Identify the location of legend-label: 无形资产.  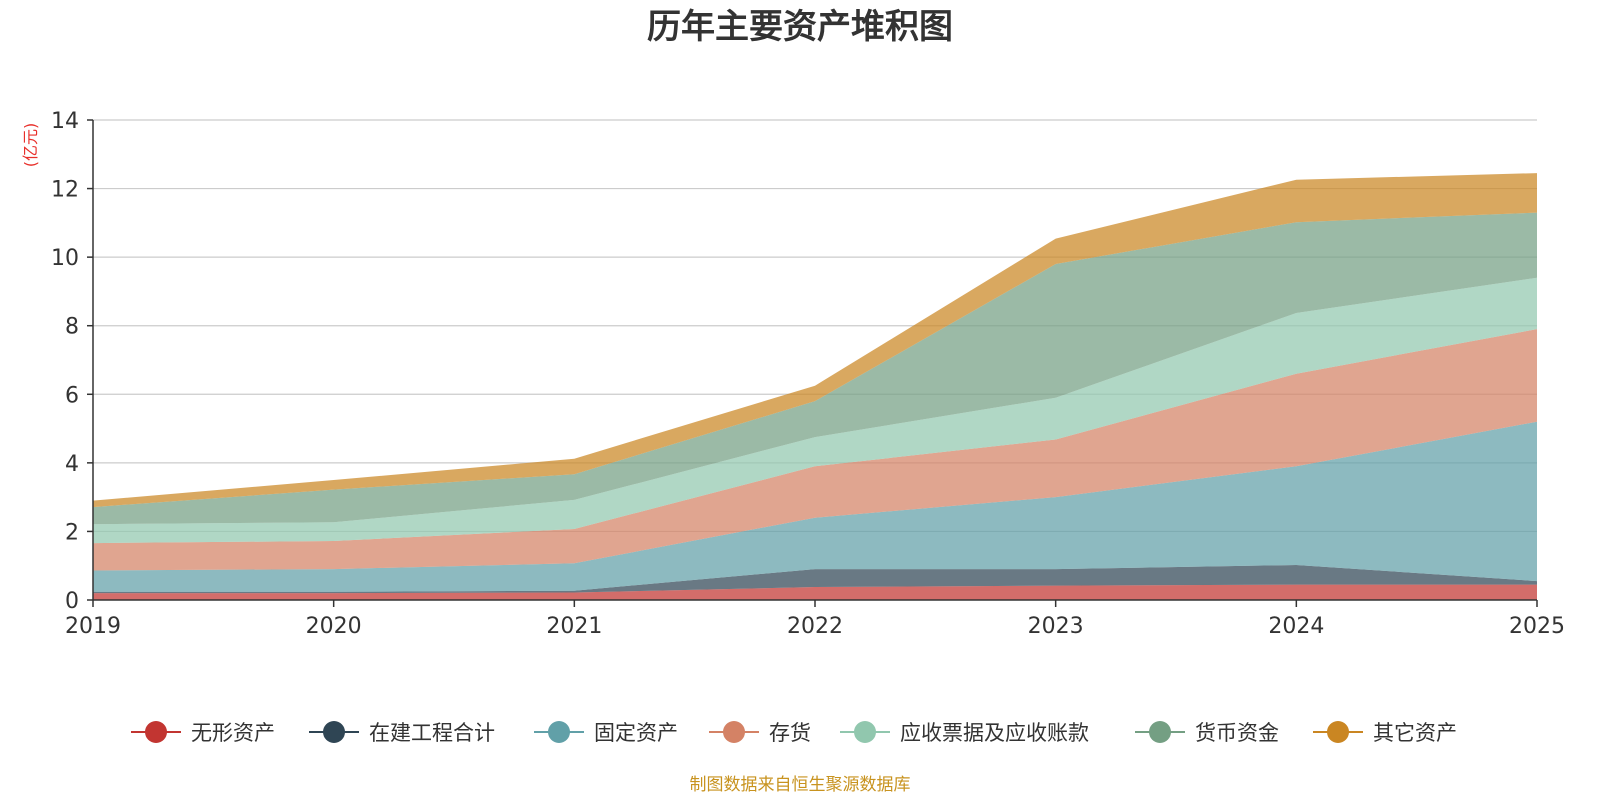
(233, 733).